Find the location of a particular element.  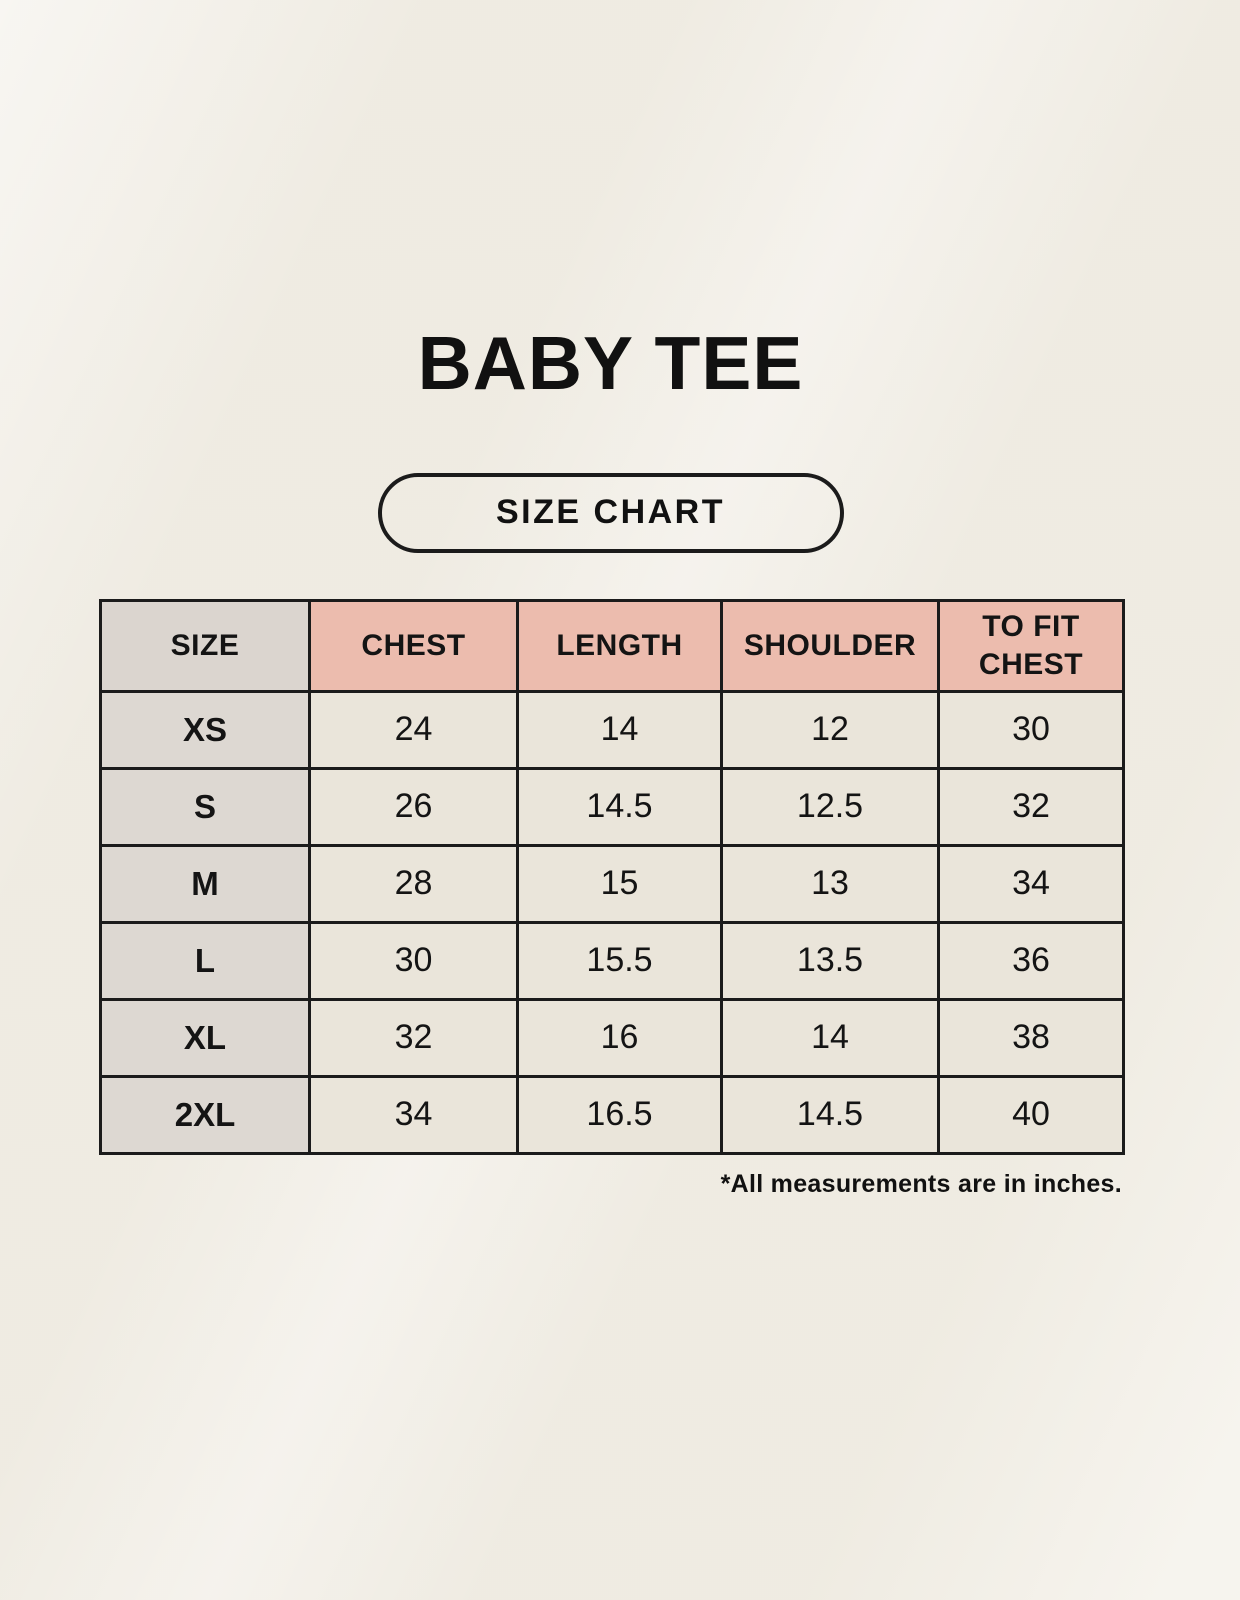

length-value: 15.5 is located at coordinates (619, 960).